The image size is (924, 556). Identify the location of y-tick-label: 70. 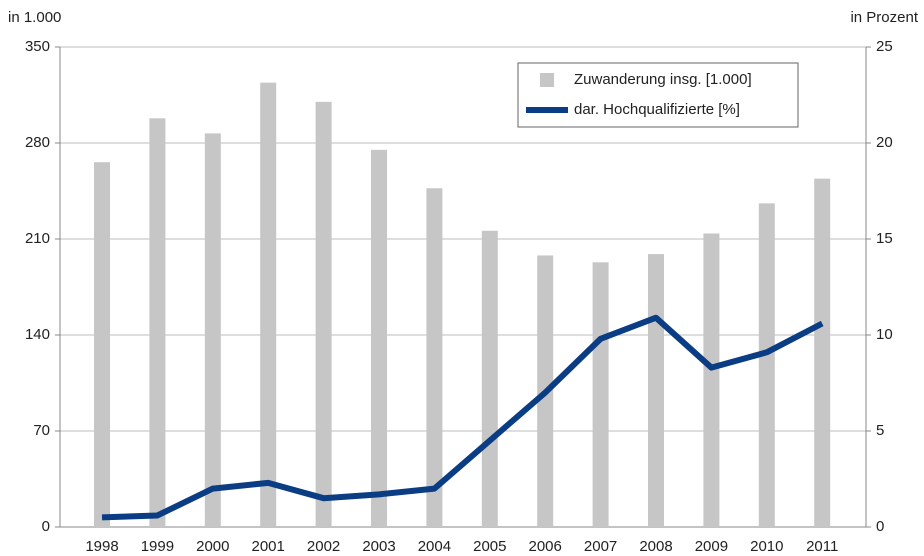
(41, 430).